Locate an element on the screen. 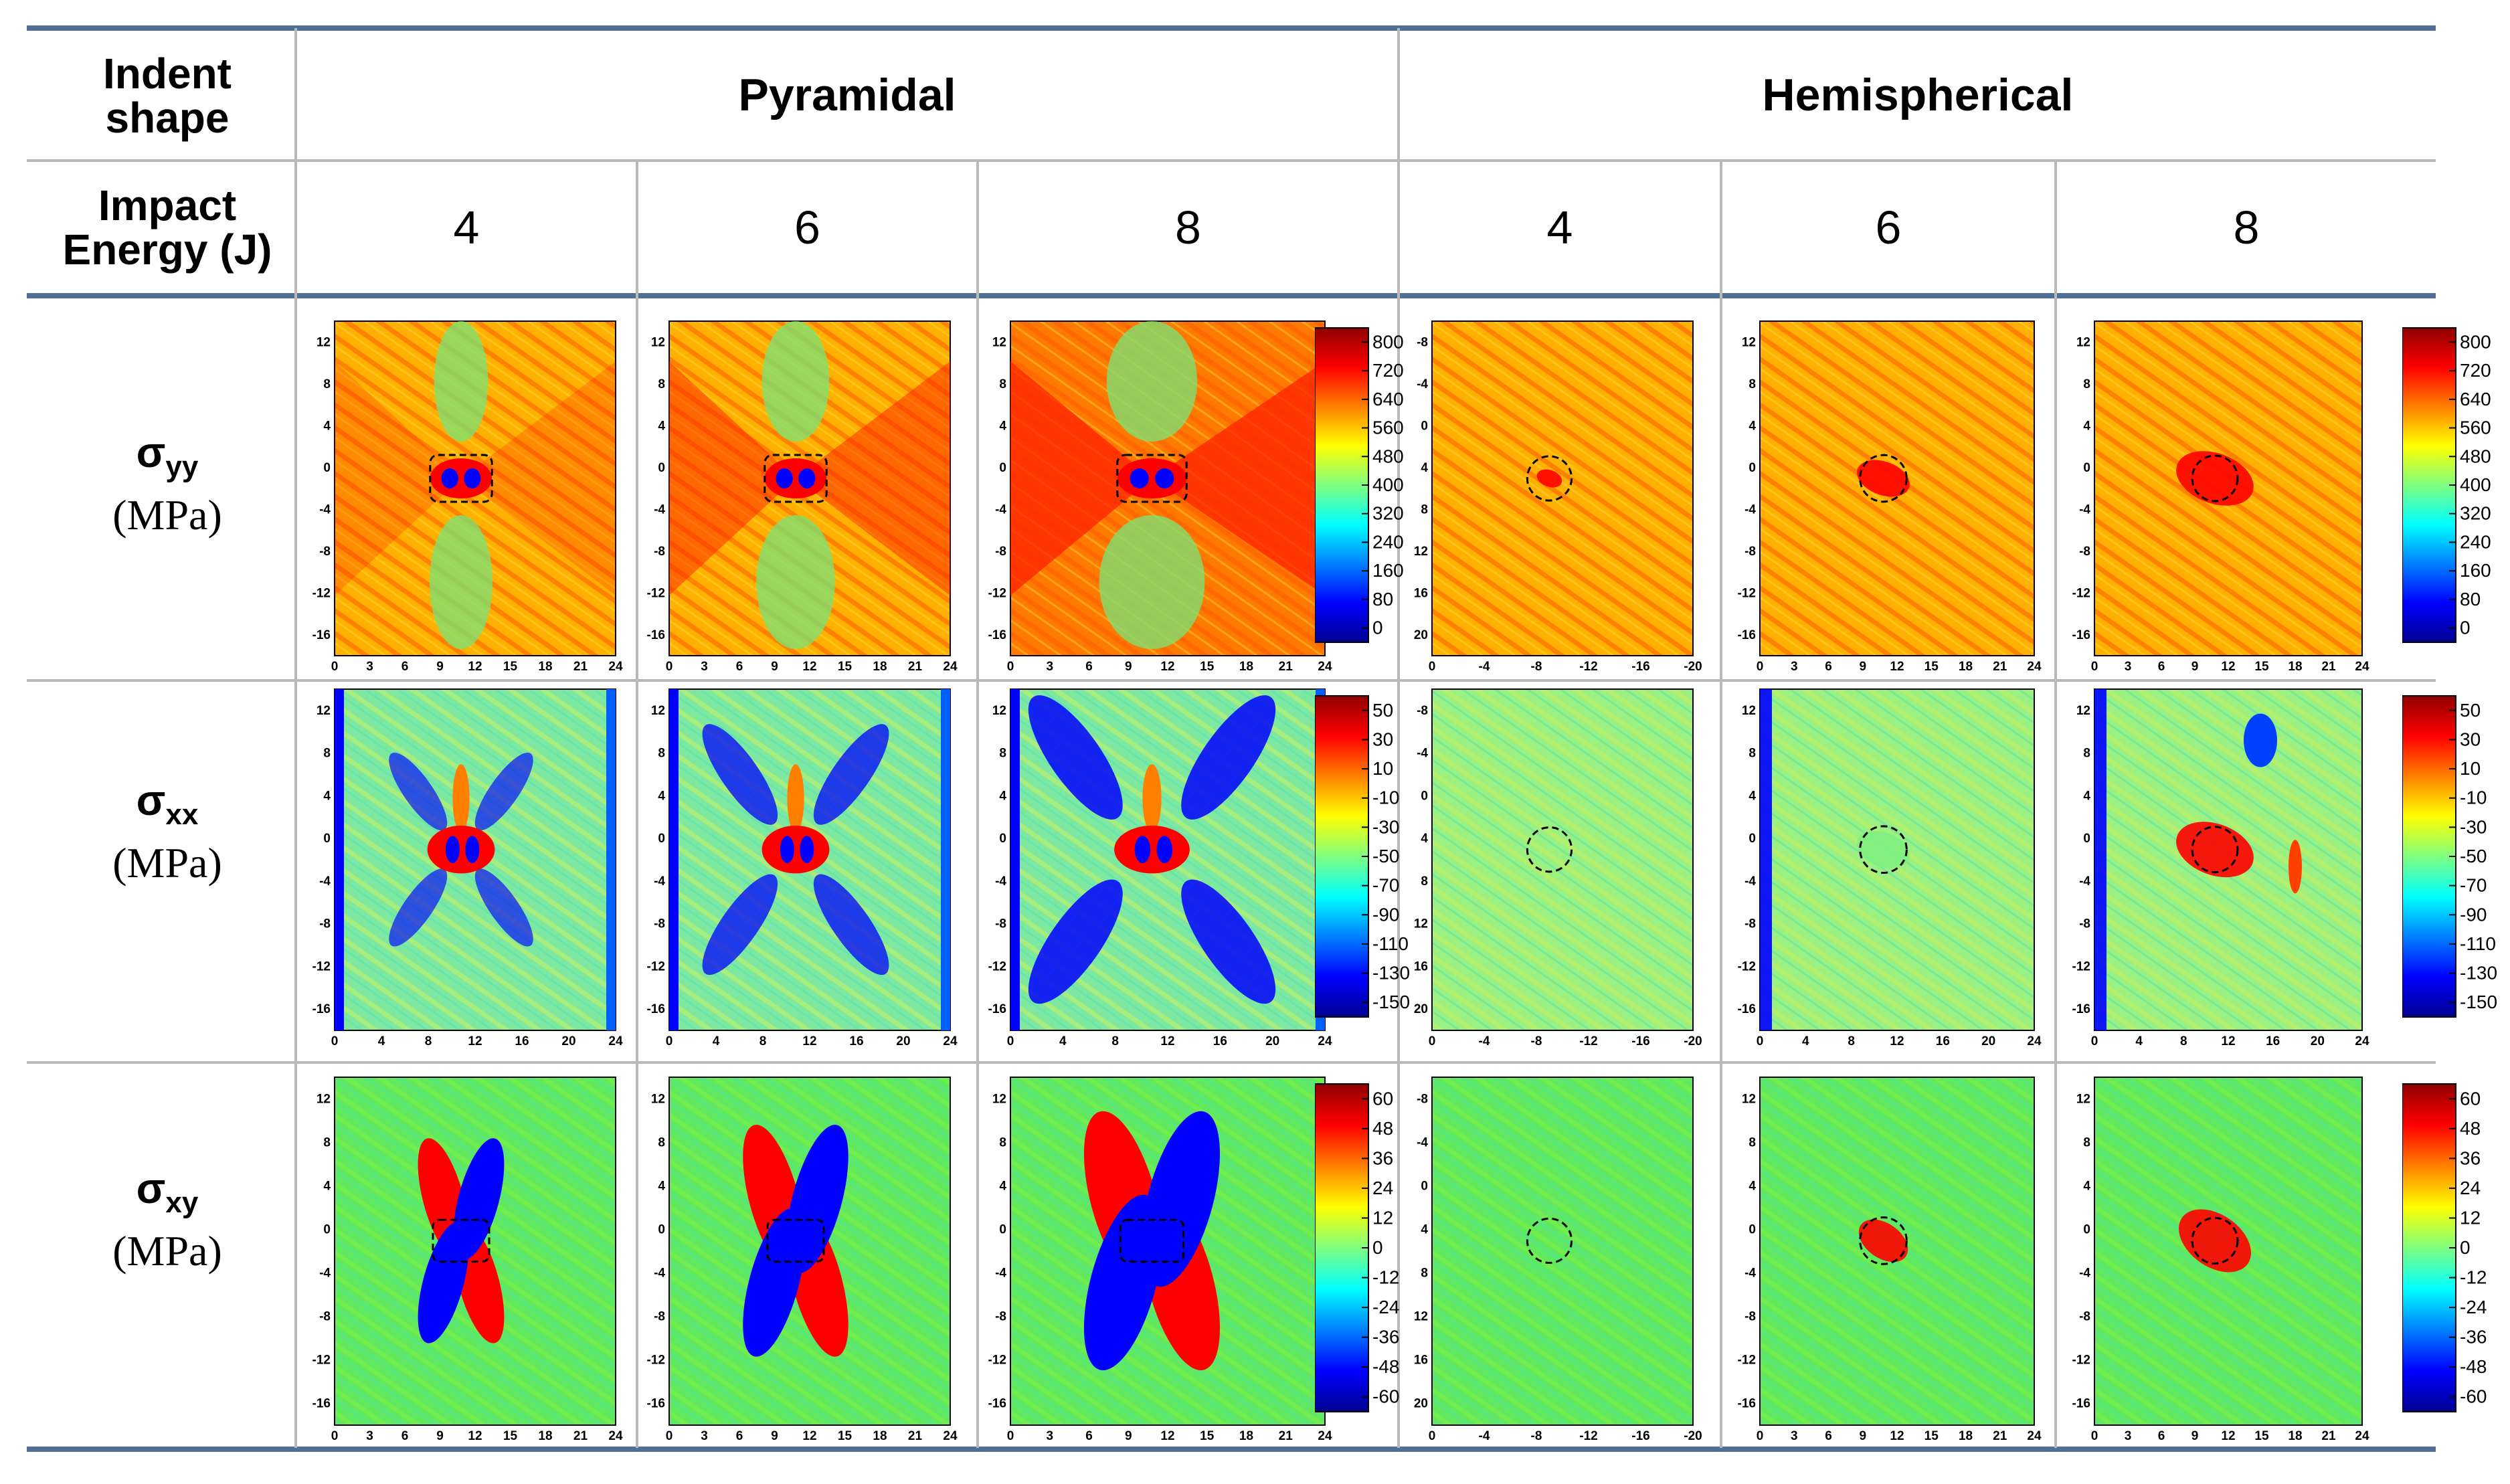  colorbar: 50 30 10 -10 -30 -50 -70 -90 -110 -130 -150 is located at coordinates (1368, 859).